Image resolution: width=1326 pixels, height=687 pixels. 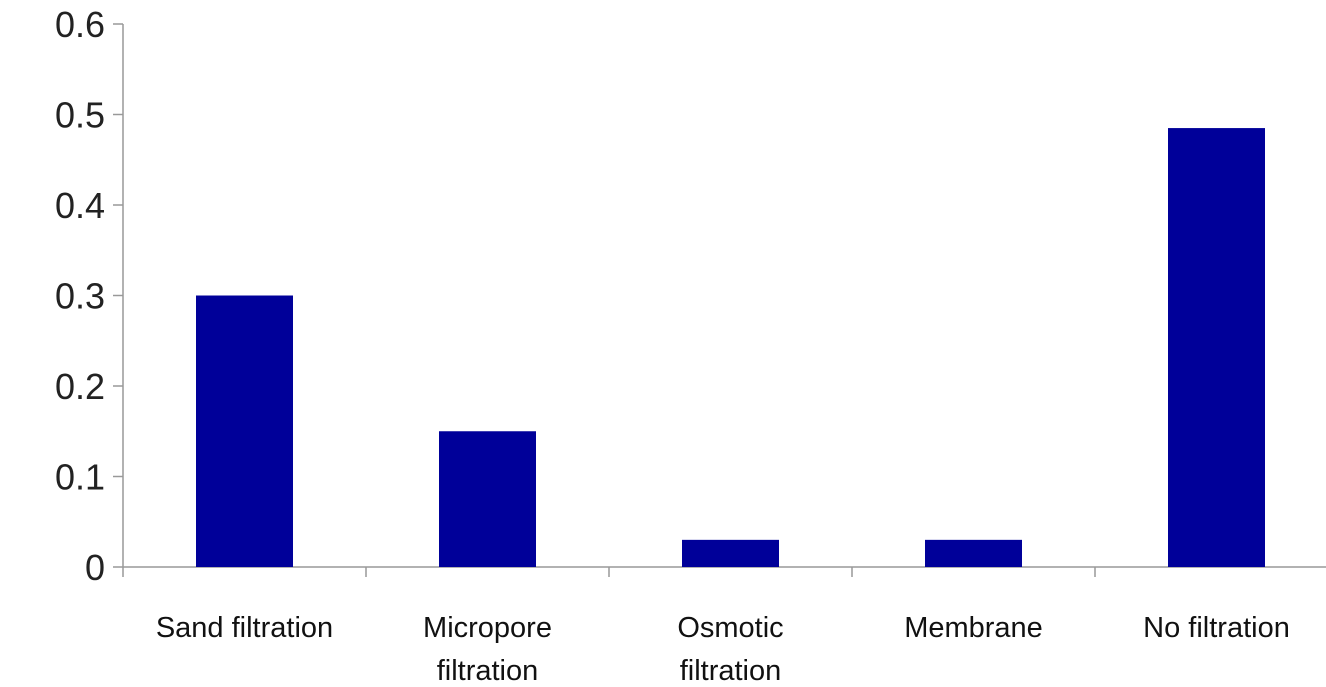 I want to click on x-tick-label: Osmotic, so click(x=730, y=628).